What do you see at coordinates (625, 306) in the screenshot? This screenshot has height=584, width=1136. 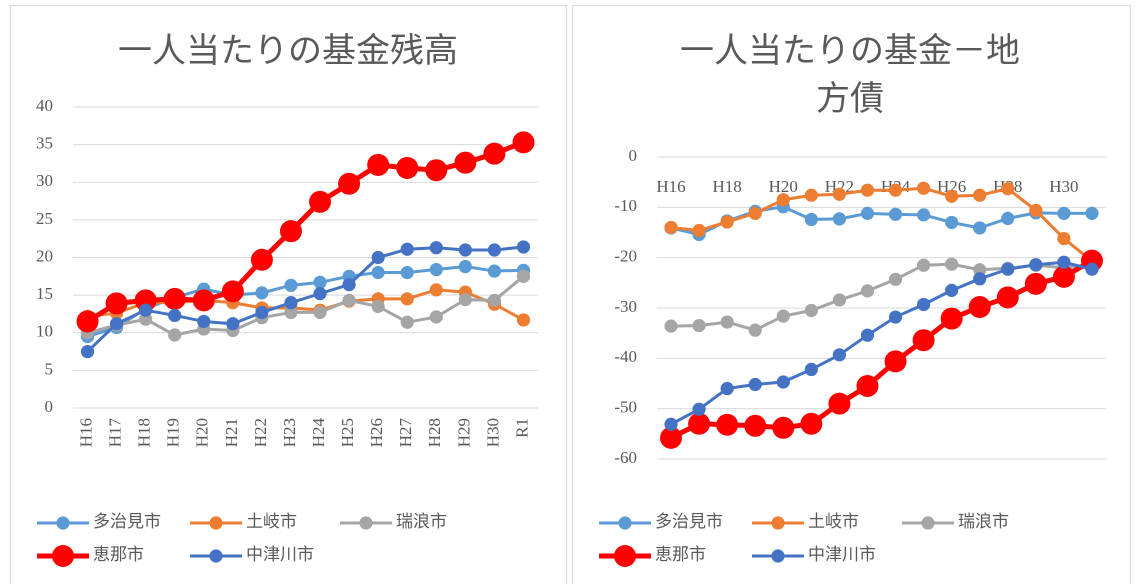 I see `y-tick-label: -30` at bounding box center [625, 306].